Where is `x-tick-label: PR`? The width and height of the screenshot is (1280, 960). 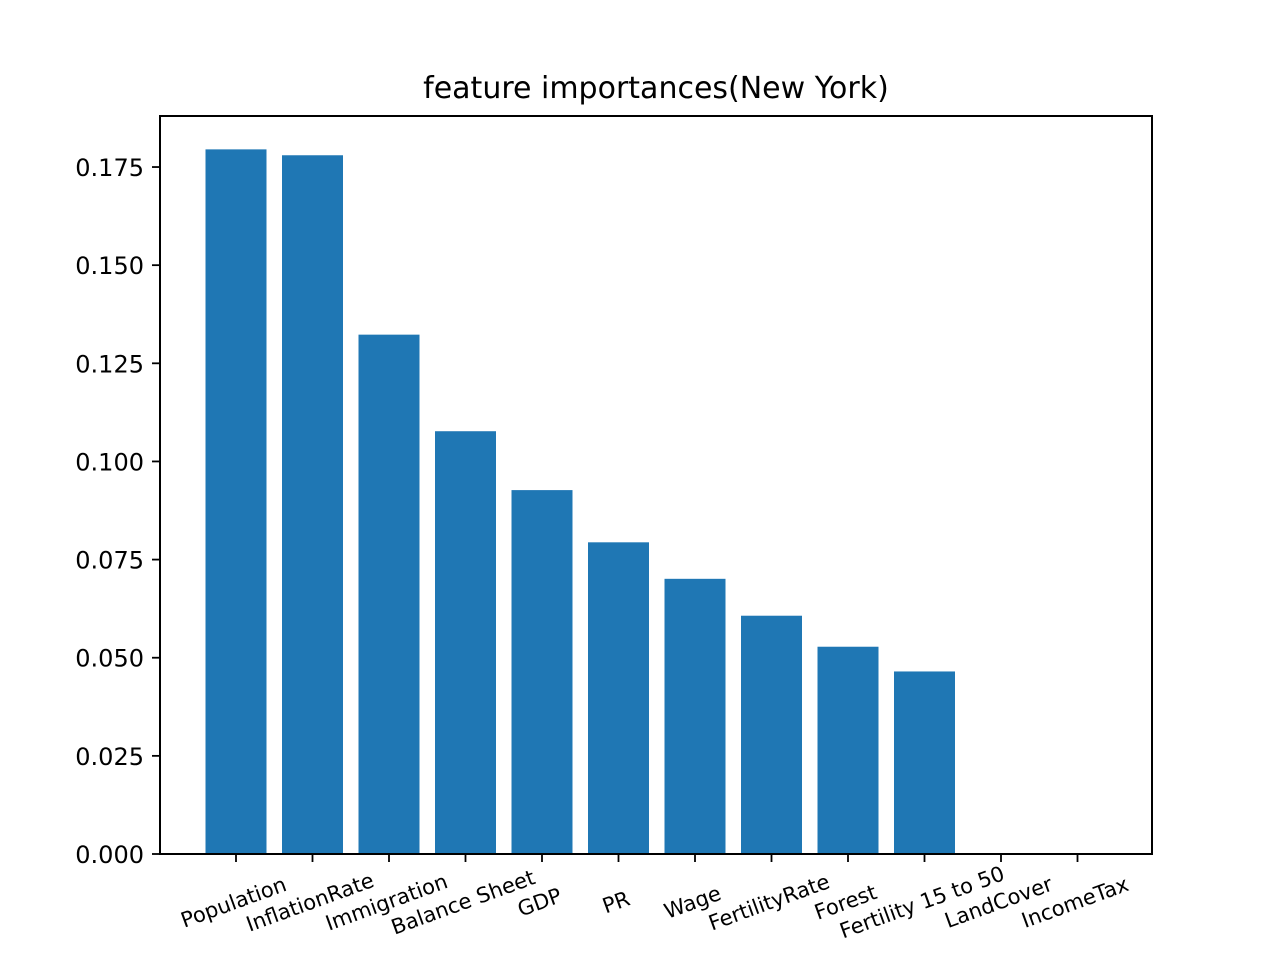 x-tick-label: PR is located at coordinates (616, 902).